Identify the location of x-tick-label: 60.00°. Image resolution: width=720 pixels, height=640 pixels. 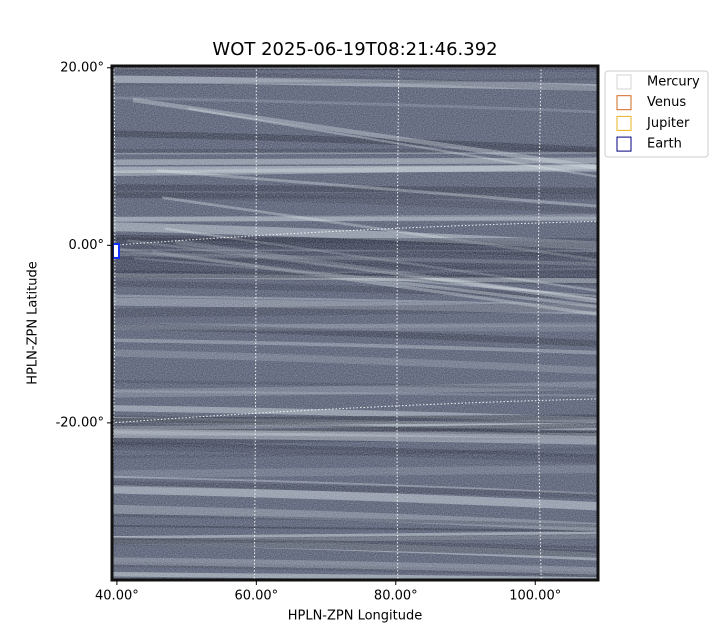
(256, 596).